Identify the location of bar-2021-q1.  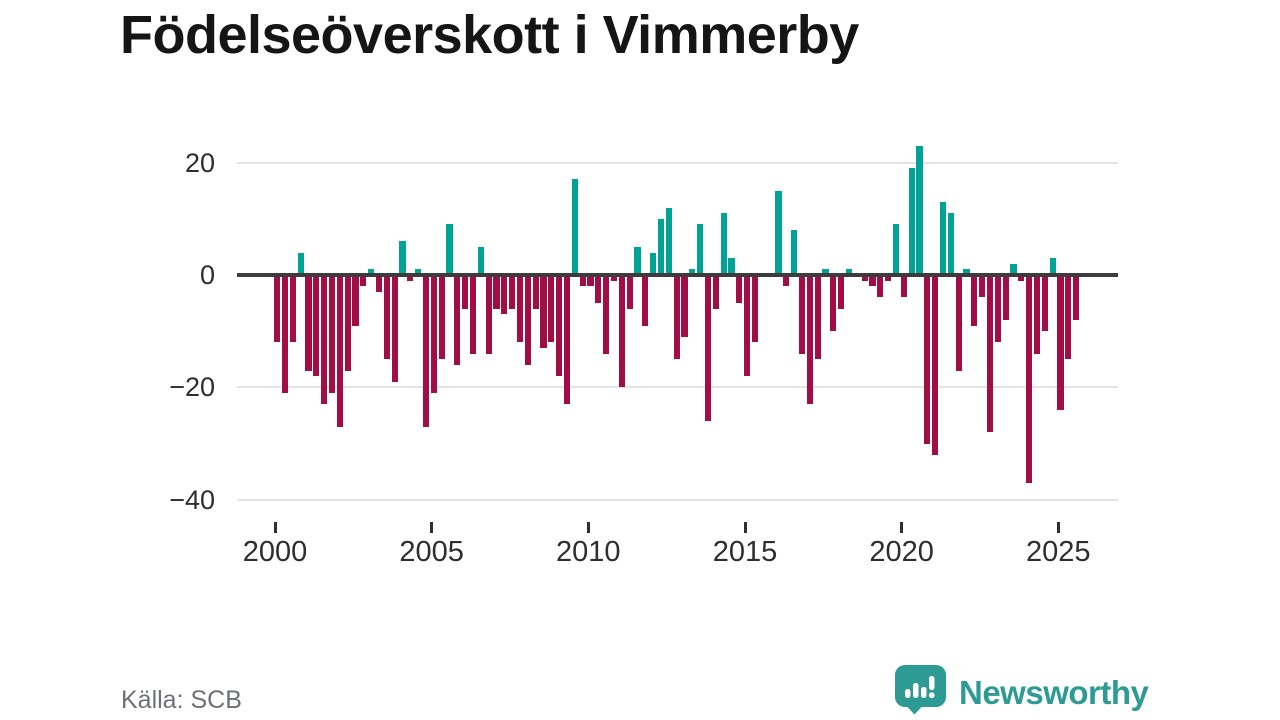
(935, 365).